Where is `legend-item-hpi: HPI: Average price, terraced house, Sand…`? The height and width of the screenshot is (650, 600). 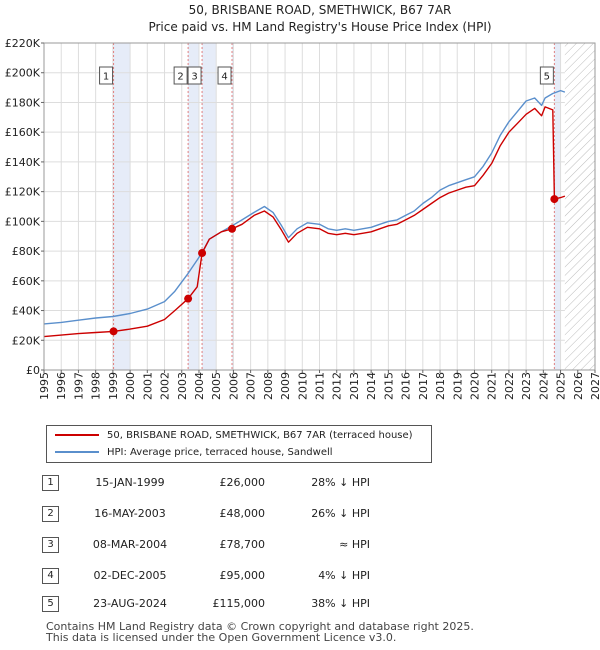
legend-item-hpi: HPI: Average price, terraced house, Sand… is located at coordinates (194, 452).